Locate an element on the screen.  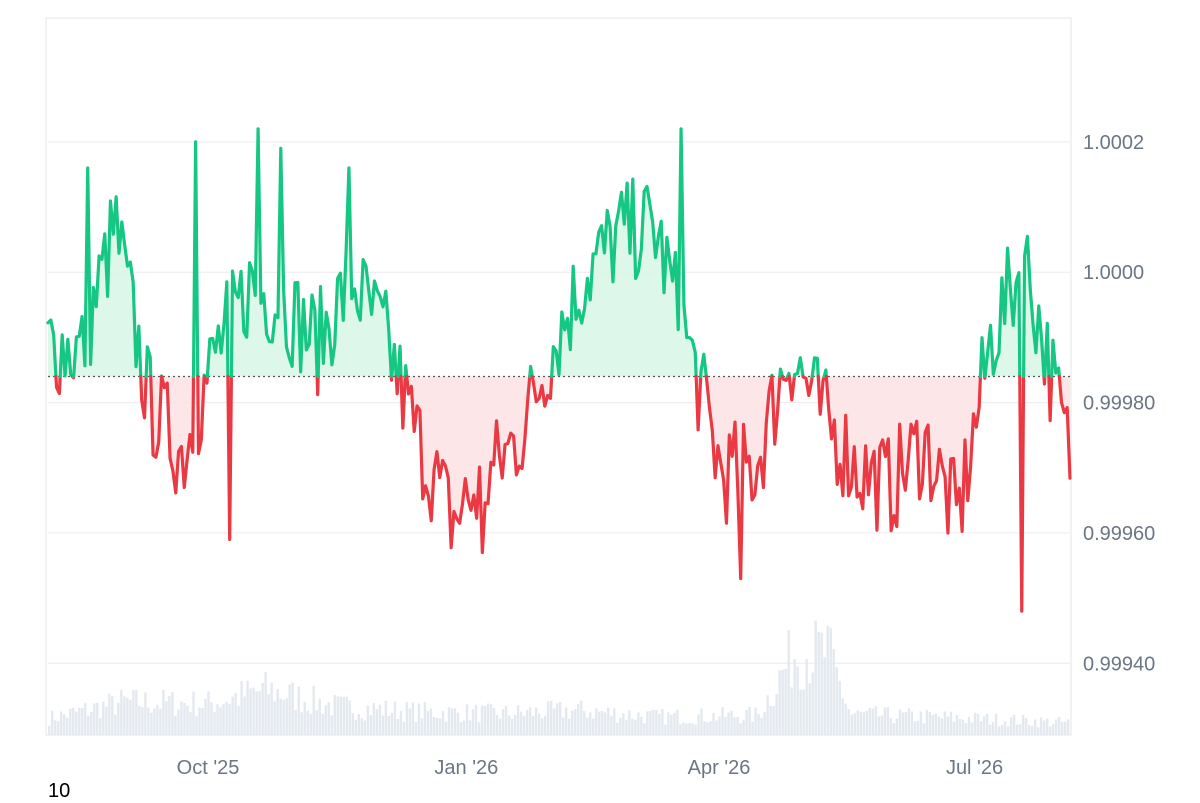
y-tick-label: 0.99940 is located at coordinates (1119, 664).